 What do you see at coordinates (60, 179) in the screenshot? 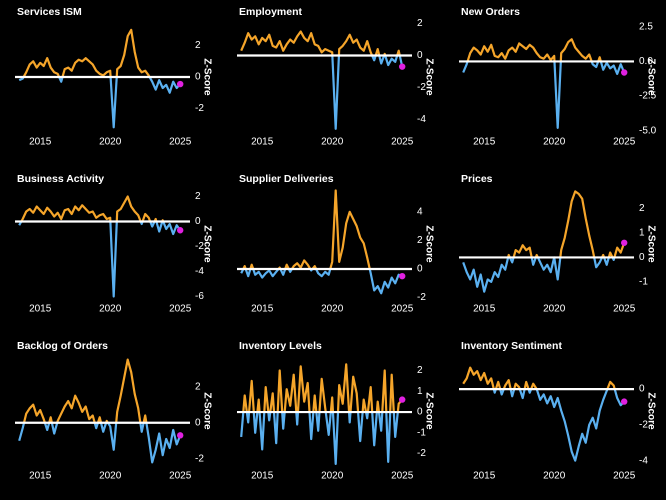
I see `panel-title: Business Activity` at bounding box center [60, 179].